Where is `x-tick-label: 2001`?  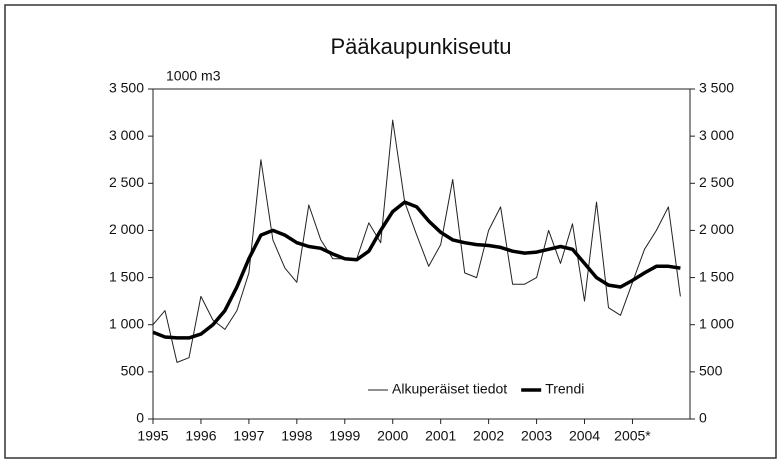
x-tick-label: 2001 is located at coordinates (440, 436).